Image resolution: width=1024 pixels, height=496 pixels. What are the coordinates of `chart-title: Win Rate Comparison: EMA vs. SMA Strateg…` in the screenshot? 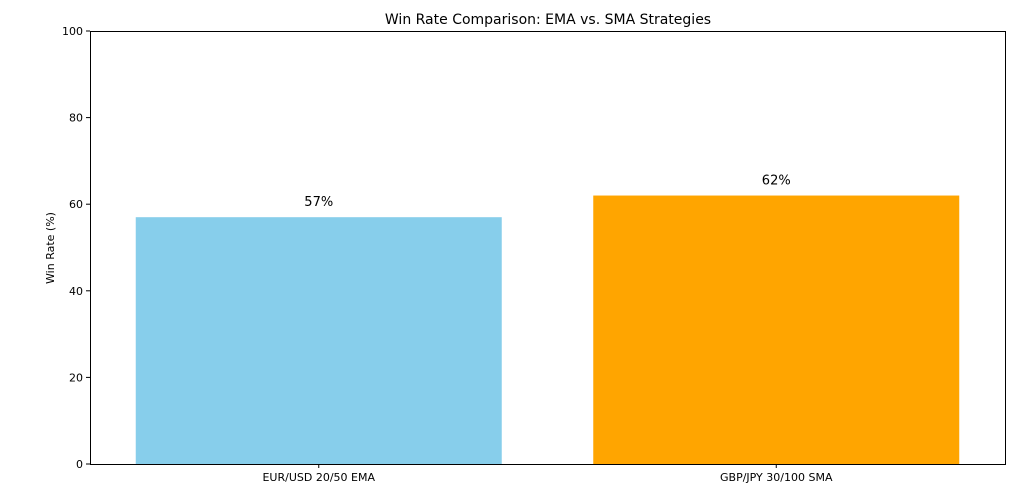 It's located at (548, 20).